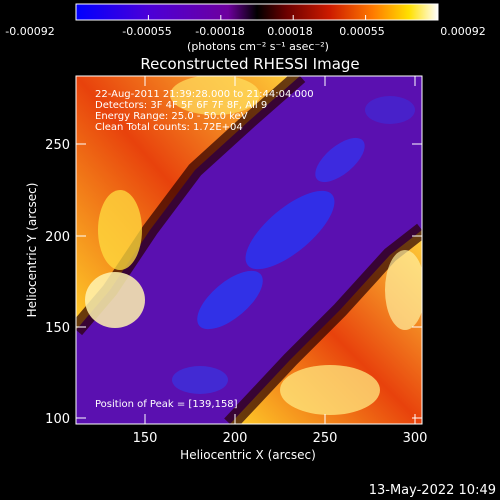 This screenshot has height=500, width=500. What do you see at coordinates (57, 419) in the screenshot?
I see `y-tick-label: 100` at bounding box center [57, 419].